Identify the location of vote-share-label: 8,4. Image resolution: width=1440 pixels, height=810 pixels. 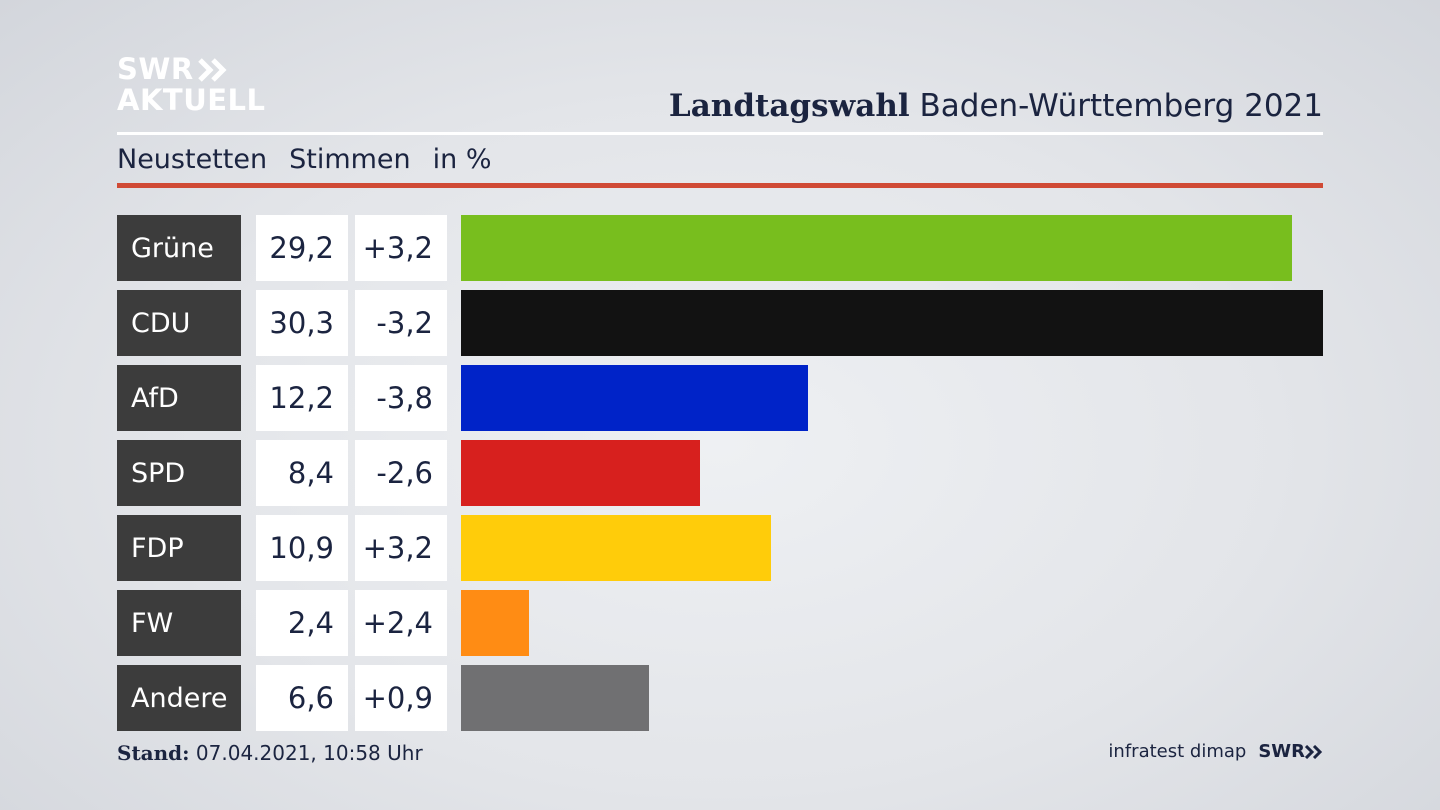
(302, 473).